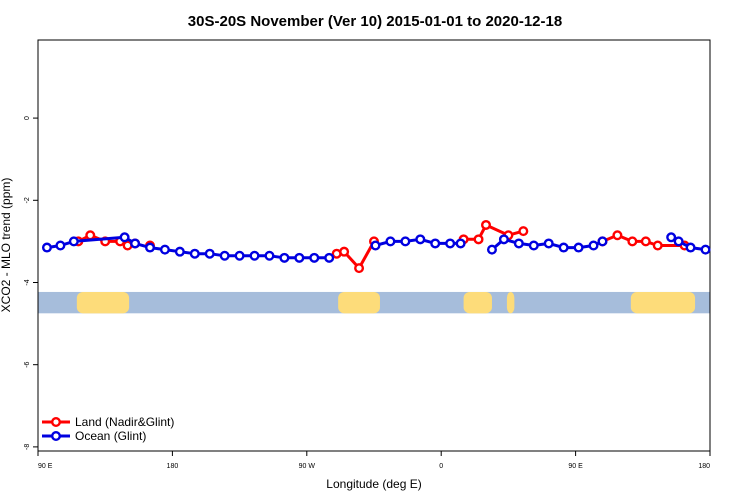 The image size is (750, 500). I want to click on series-ocean, so click(376, 247).